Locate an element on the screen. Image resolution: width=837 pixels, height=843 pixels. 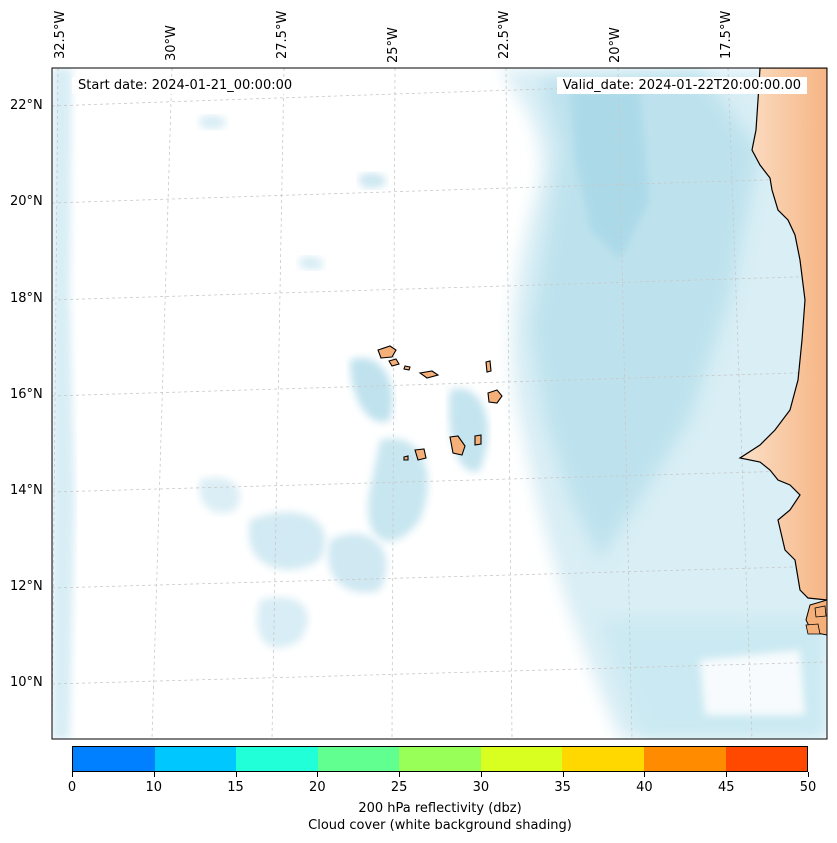
colorbar-subtitle: Cloud cover (white background shading) is located at coordinates (440, 825).